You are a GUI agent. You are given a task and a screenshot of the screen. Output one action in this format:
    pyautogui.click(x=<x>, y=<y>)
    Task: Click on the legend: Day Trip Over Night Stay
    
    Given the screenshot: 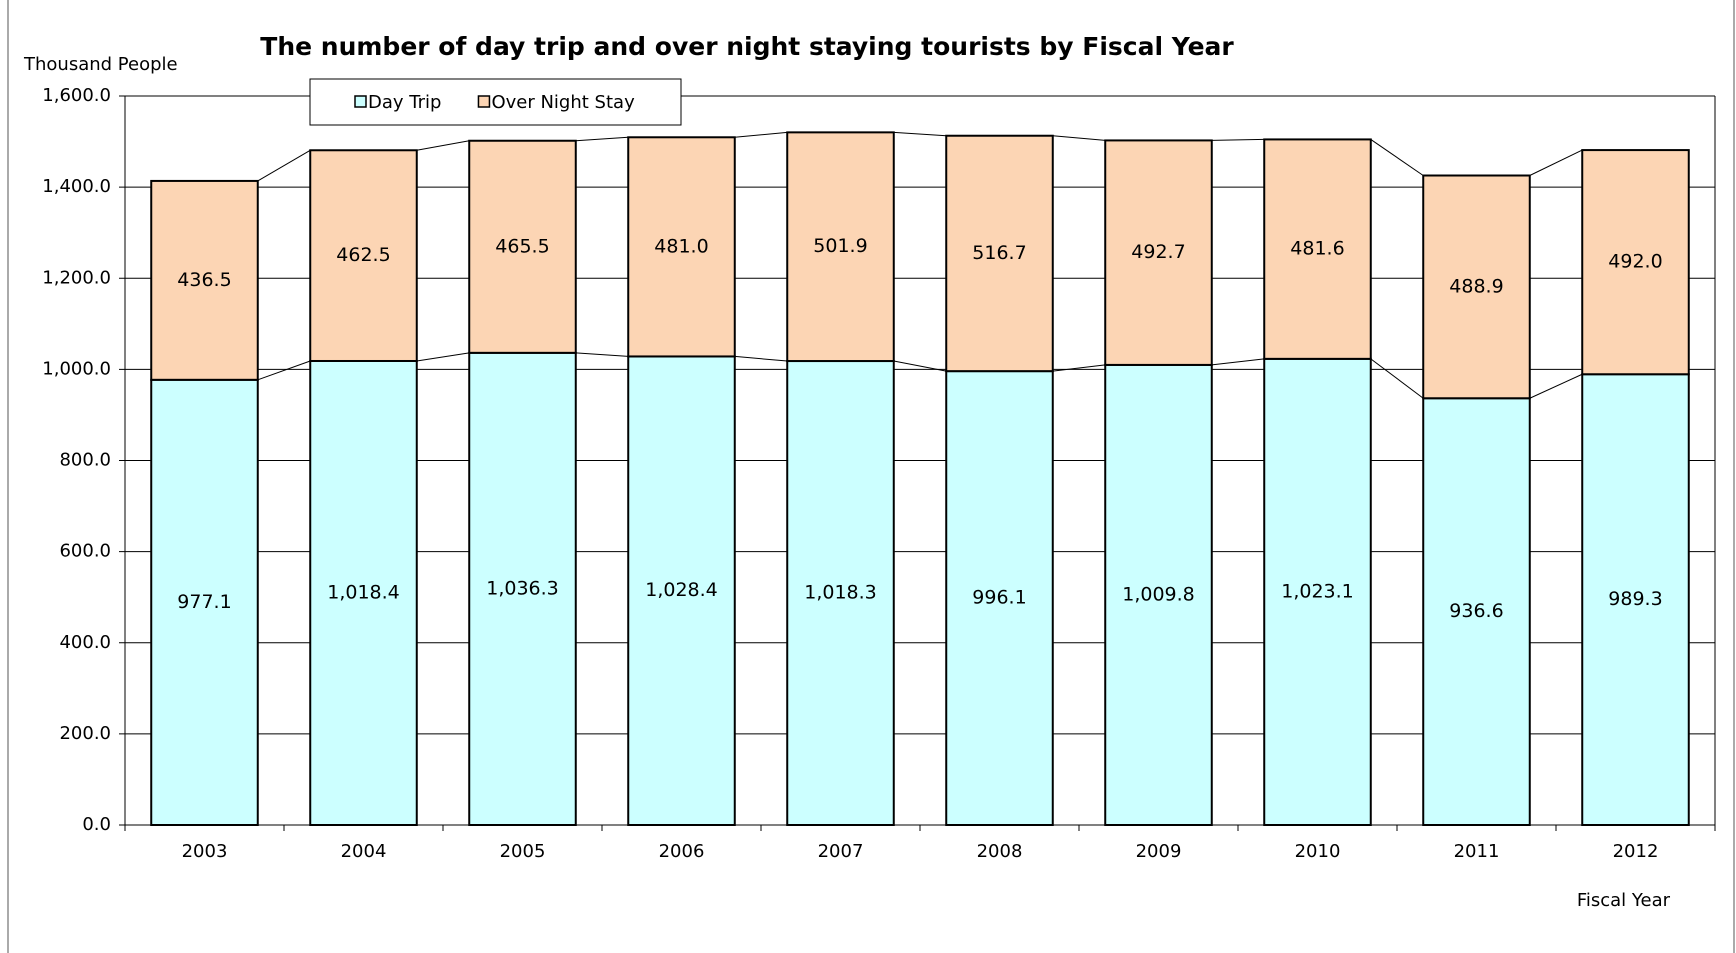 What is the action you would take?
    pyautogui.click(x=495, y=102)
    